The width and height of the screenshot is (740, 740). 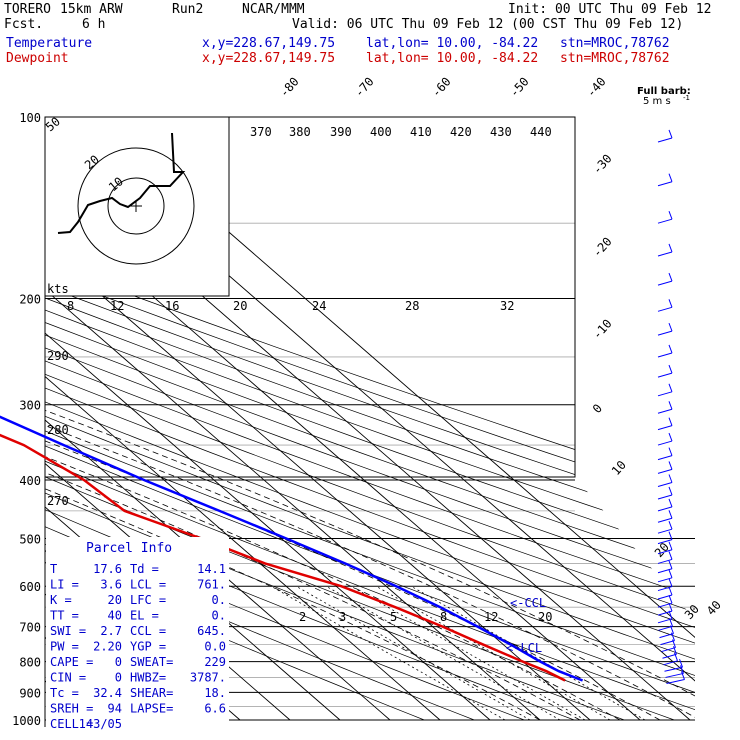 I want to click on parcel-value: 32.4, so click(x=107, y=693).